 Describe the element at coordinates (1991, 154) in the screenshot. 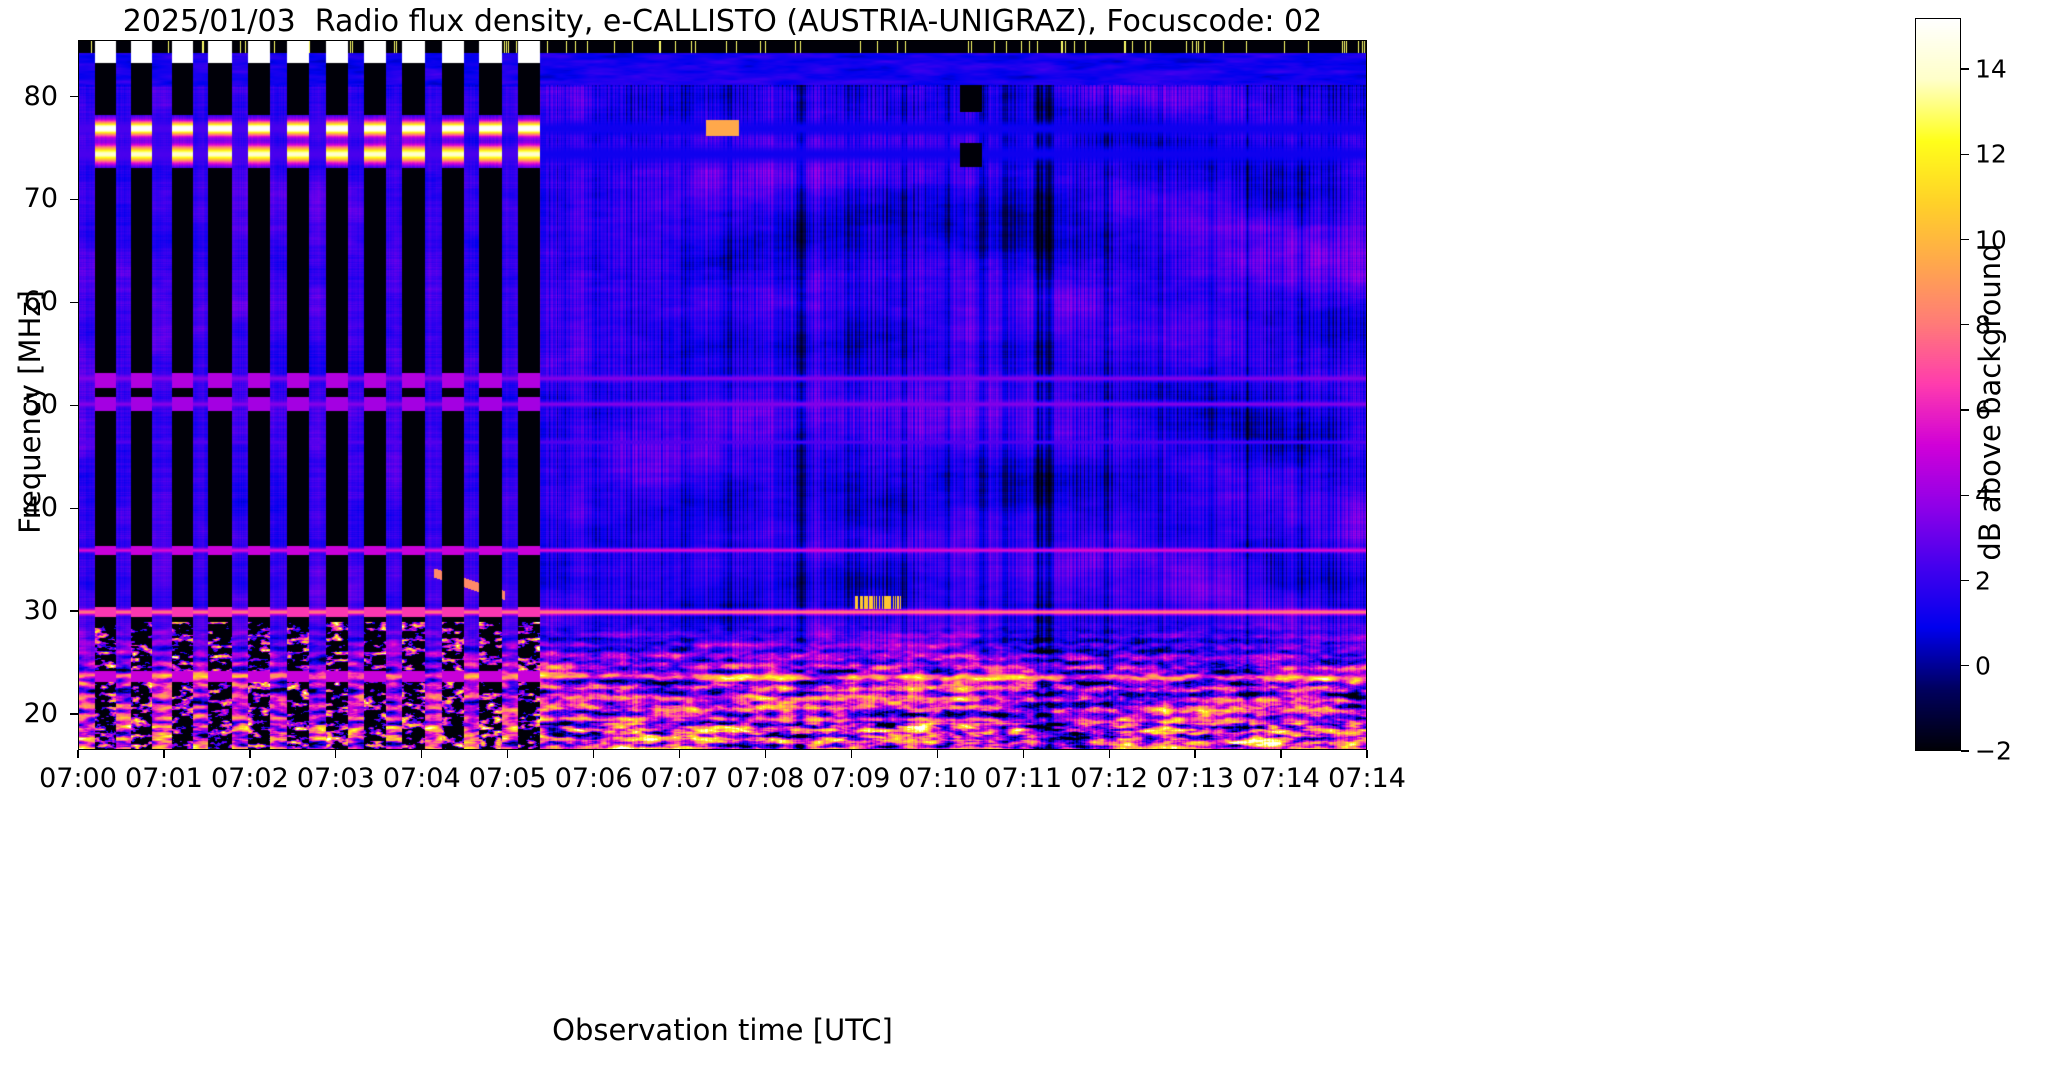

I see `colorbar-tick-label: 12` at that location.